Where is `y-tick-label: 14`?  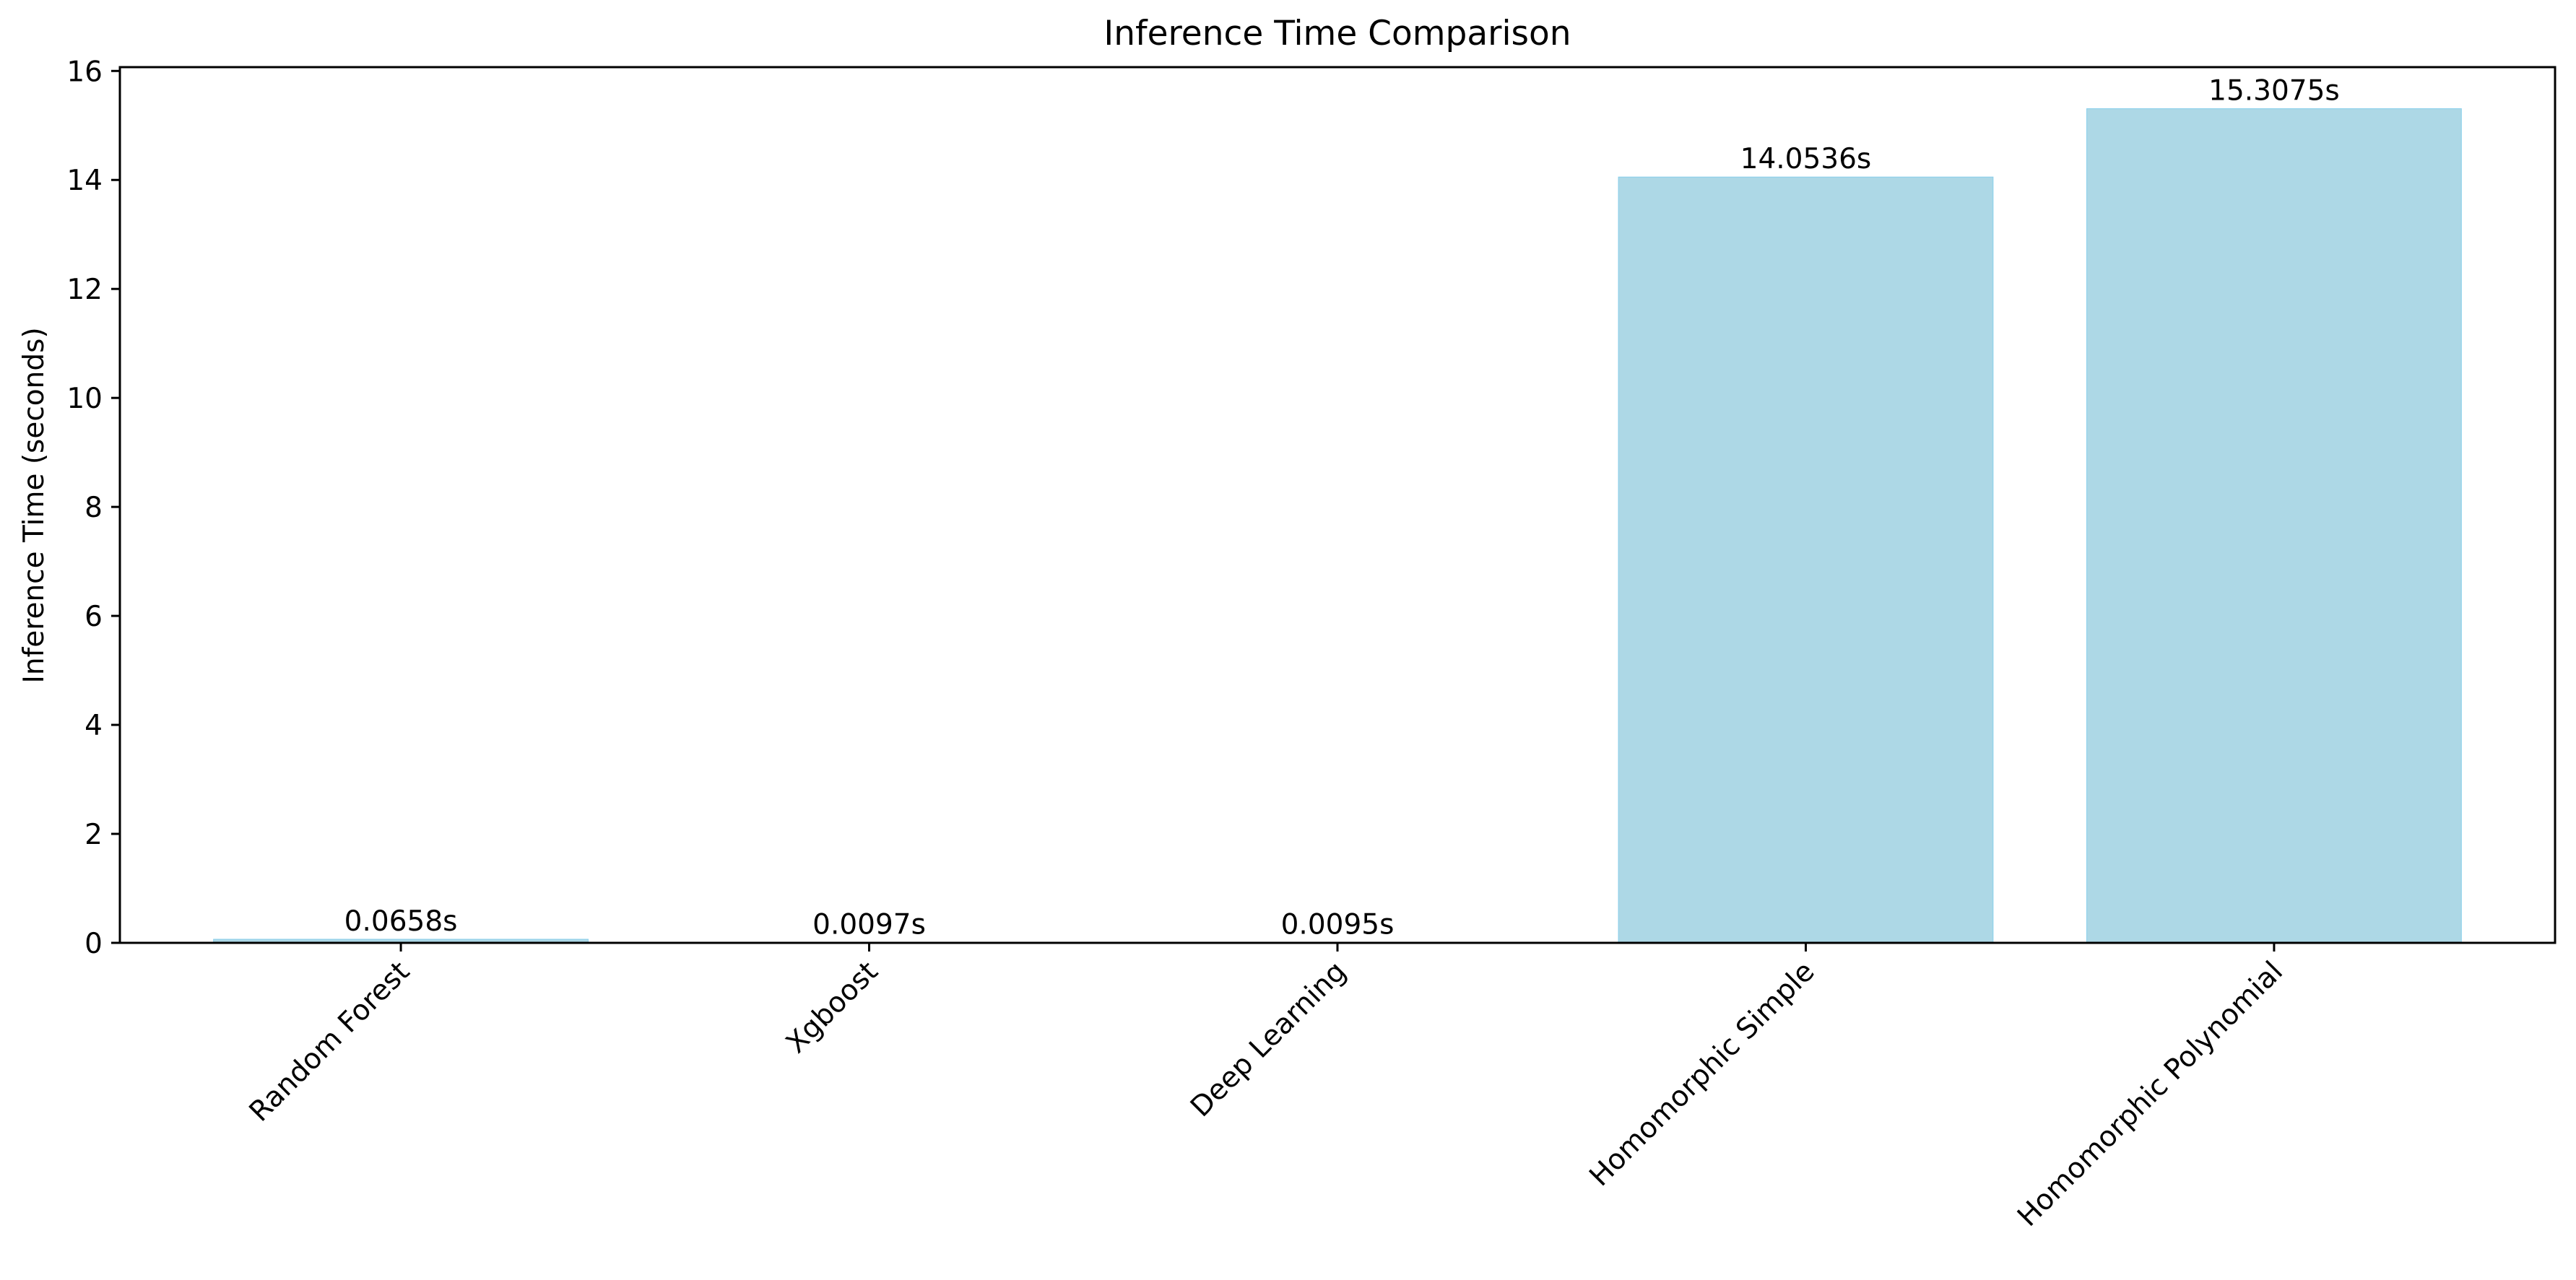 y-tick-label: 14 is located at coordinates (84, 181).